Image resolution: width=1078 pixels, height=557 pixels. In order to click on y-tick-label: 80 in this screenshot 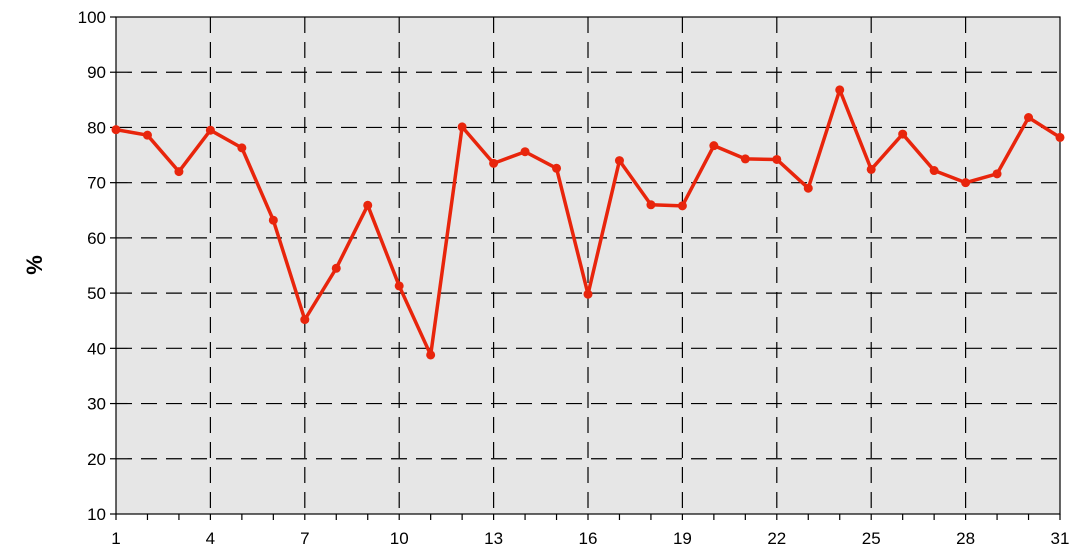, I will do `click(96, 127)`.